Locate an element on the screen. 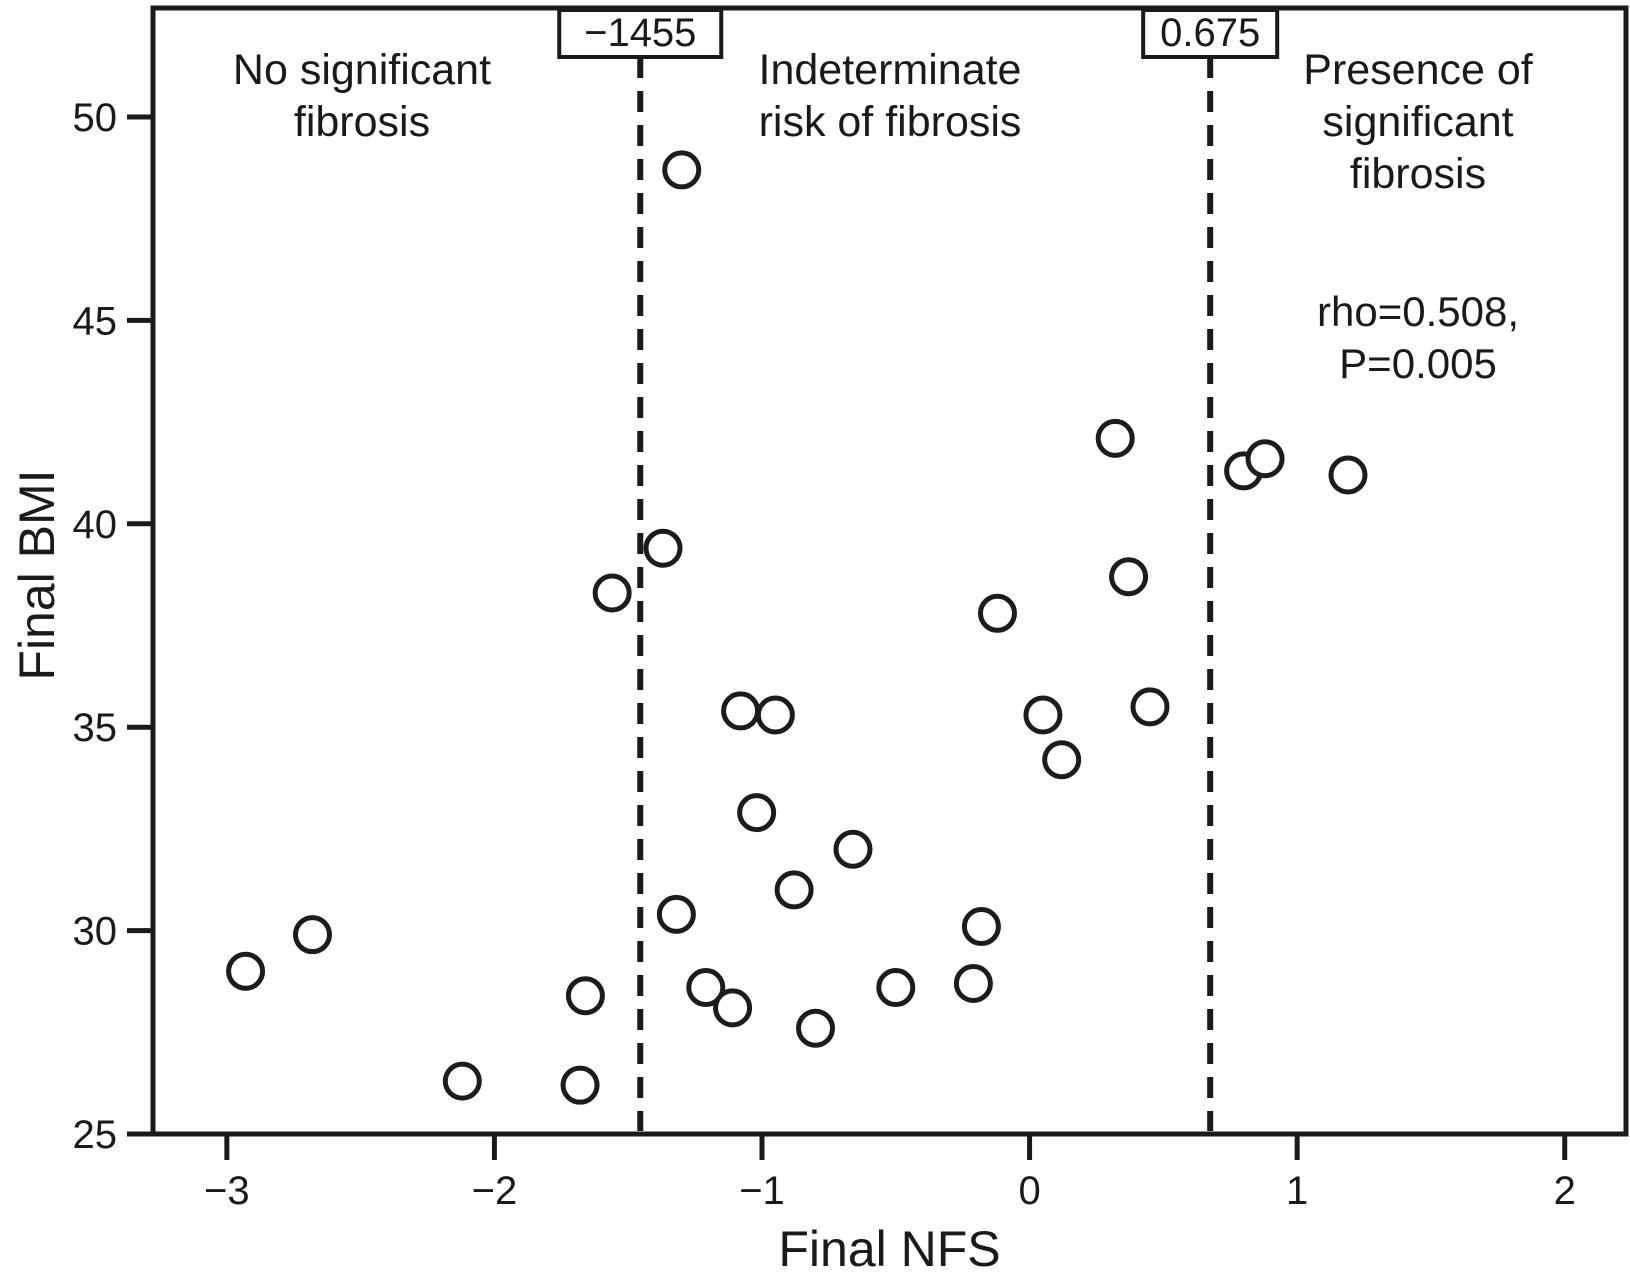  threshold-box-left: −1455 is located at coordinates (640, 33).